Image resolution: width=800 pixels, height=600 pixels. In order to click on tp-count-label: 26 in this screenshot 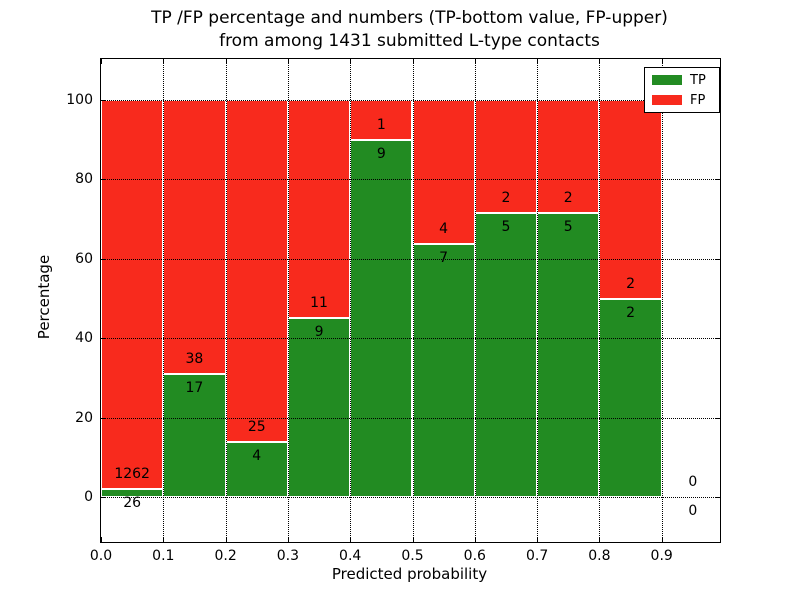, I will do `click(132, 502)`.